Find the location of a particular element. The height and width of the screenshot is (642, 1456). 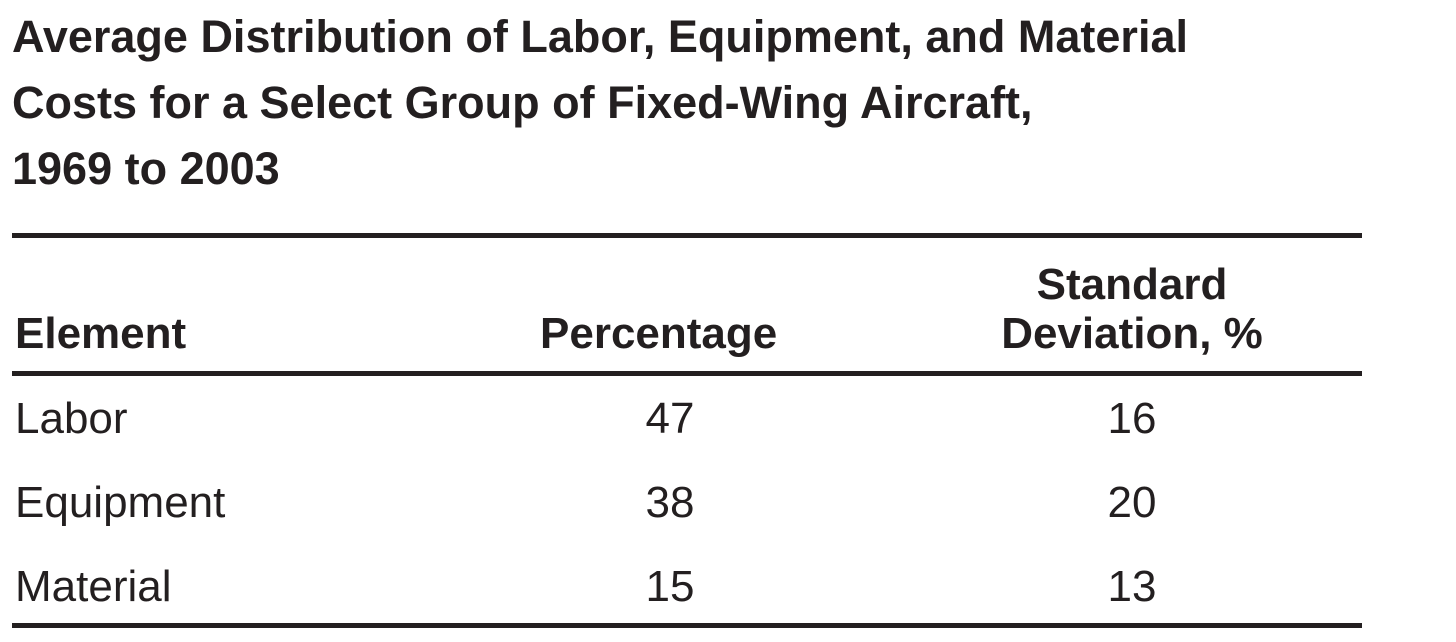

cell: Labor is located at coordinates (71, 418).